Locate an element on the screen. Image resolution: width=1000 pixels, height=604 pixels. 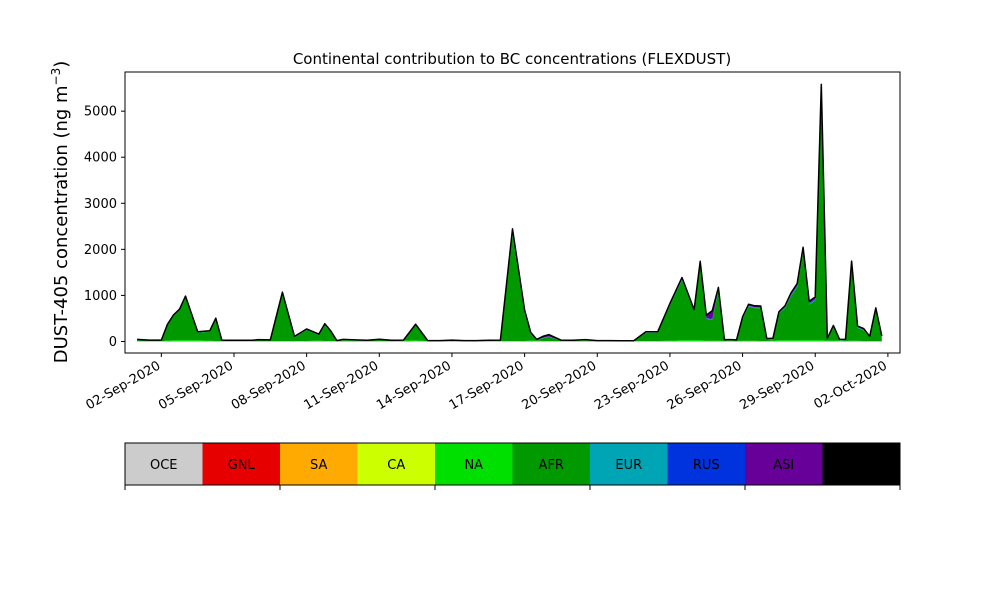
x-tick-label: 02-Oct-2020 is located at coordinates (850, 385).